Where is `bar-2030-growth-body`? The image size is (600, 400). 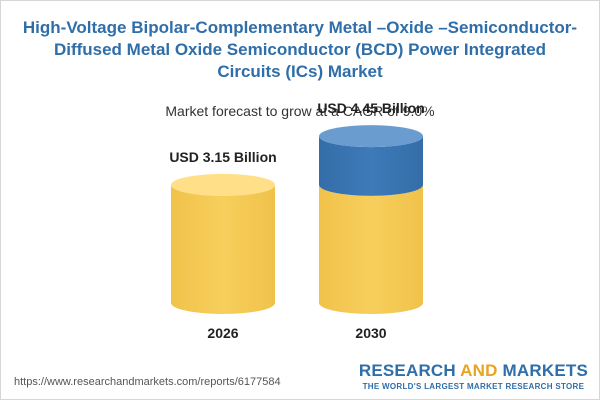 bar-2030-growth-body is located at coordinates (371, 166).